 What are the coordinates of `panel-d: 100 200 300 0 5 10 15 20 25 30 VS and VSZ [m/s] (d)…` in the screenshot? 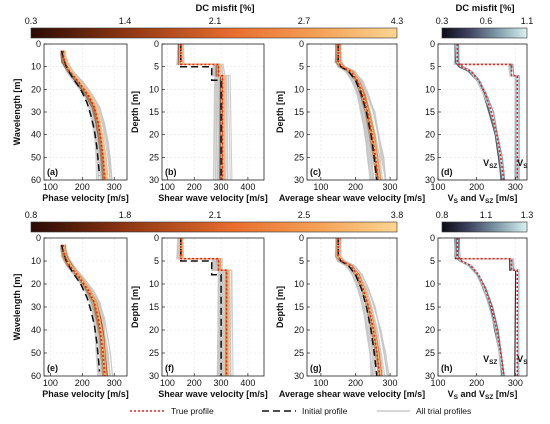 It's located at (476, 122).